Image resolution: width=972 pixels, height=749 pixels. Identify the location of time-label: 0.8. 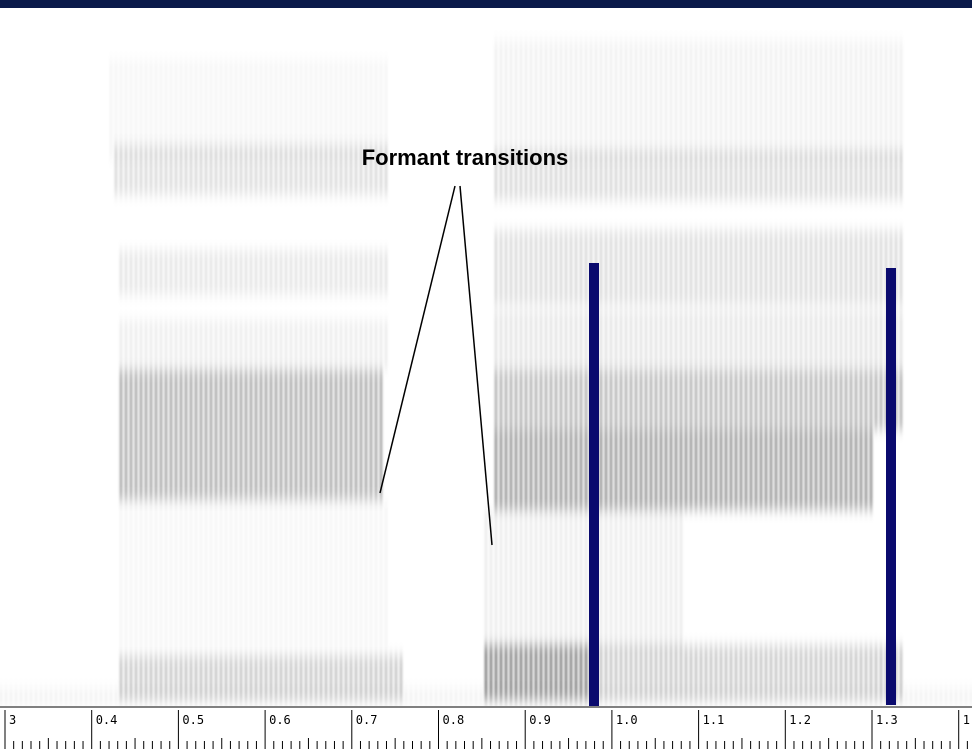
(454, 720).